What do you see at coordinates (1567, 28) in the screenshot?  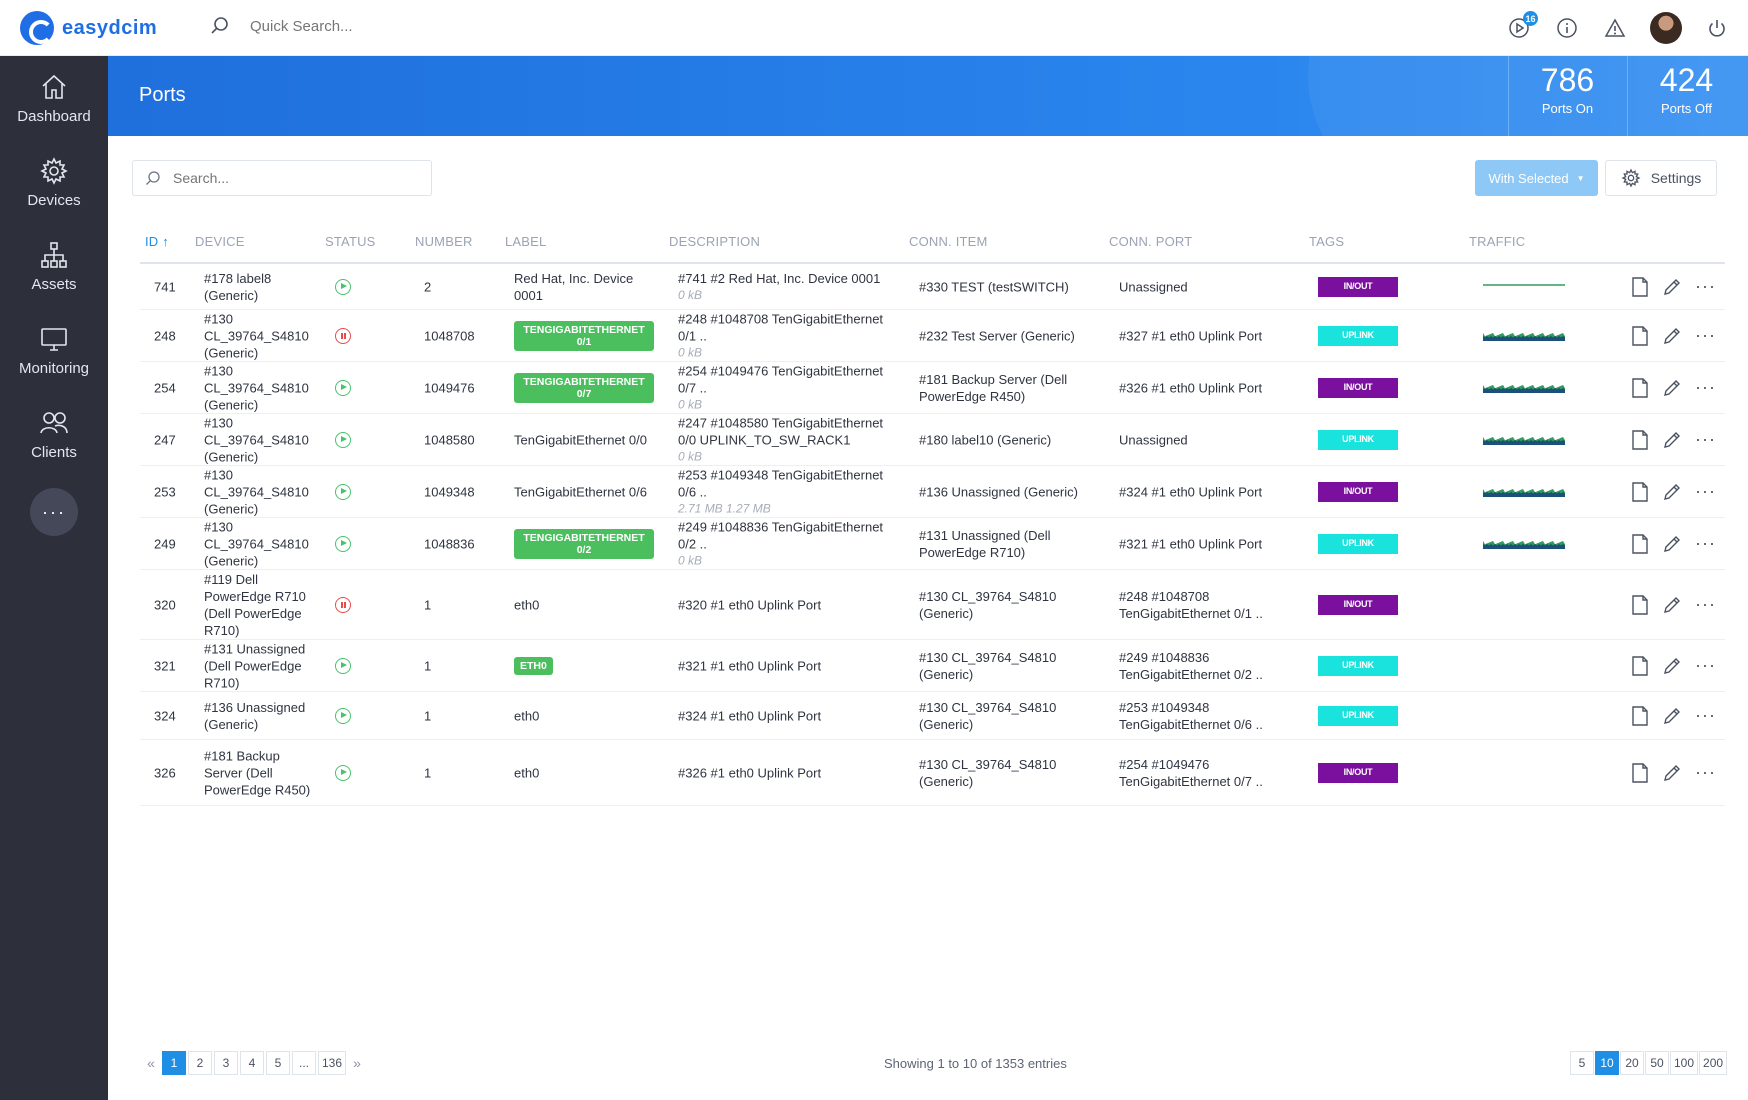 I see `info-icon` at bounding box center [1567, 28].